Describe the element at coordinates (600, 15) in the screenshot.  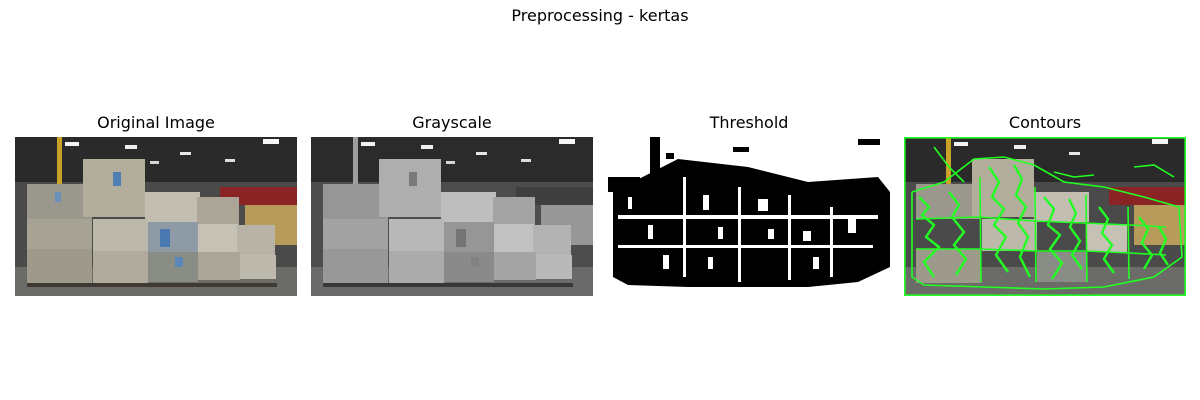
I see `figure-title: Preprocessing - kertas` at that location.